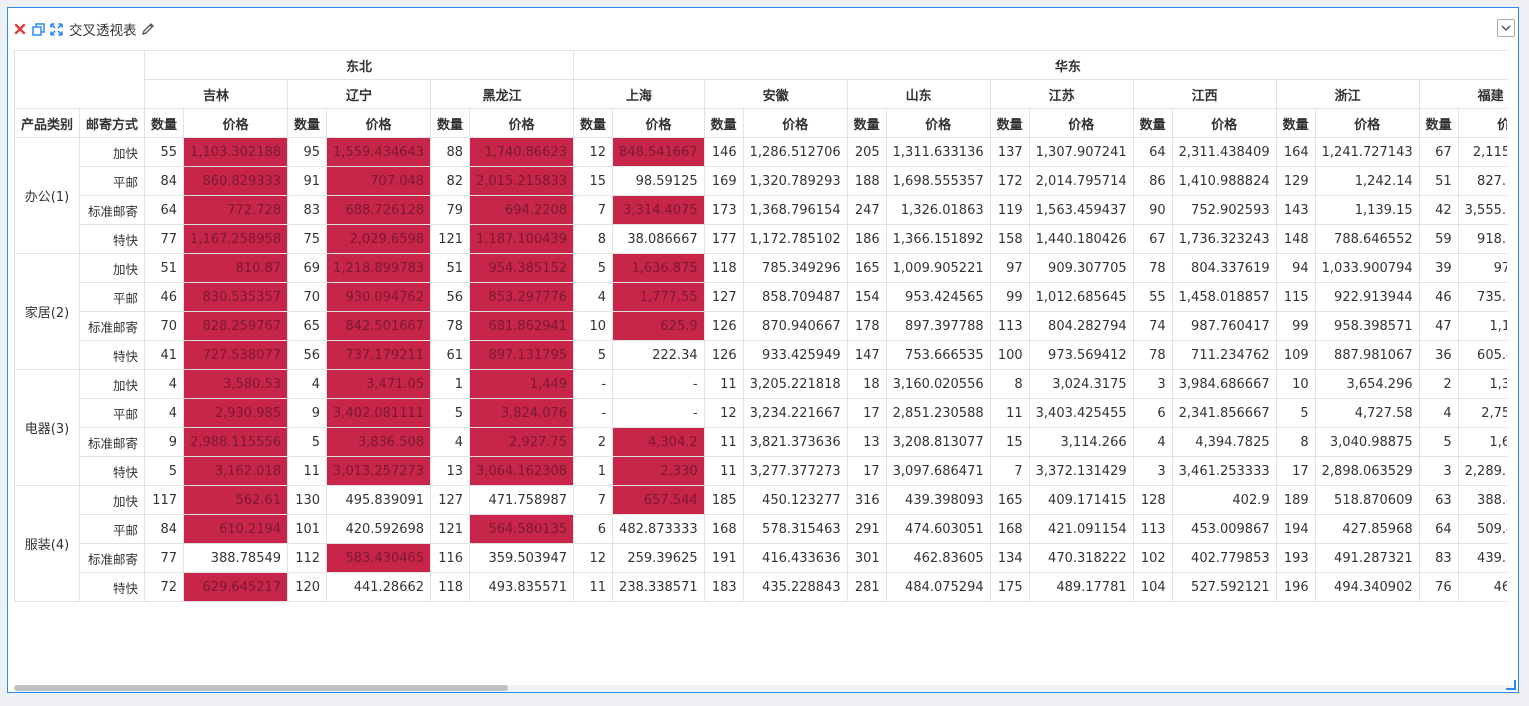  What do you see at coordinates (1367, 413) in the screenshot?
I see `price-cell: 4,727.58` at bounding box center [1367, 413].